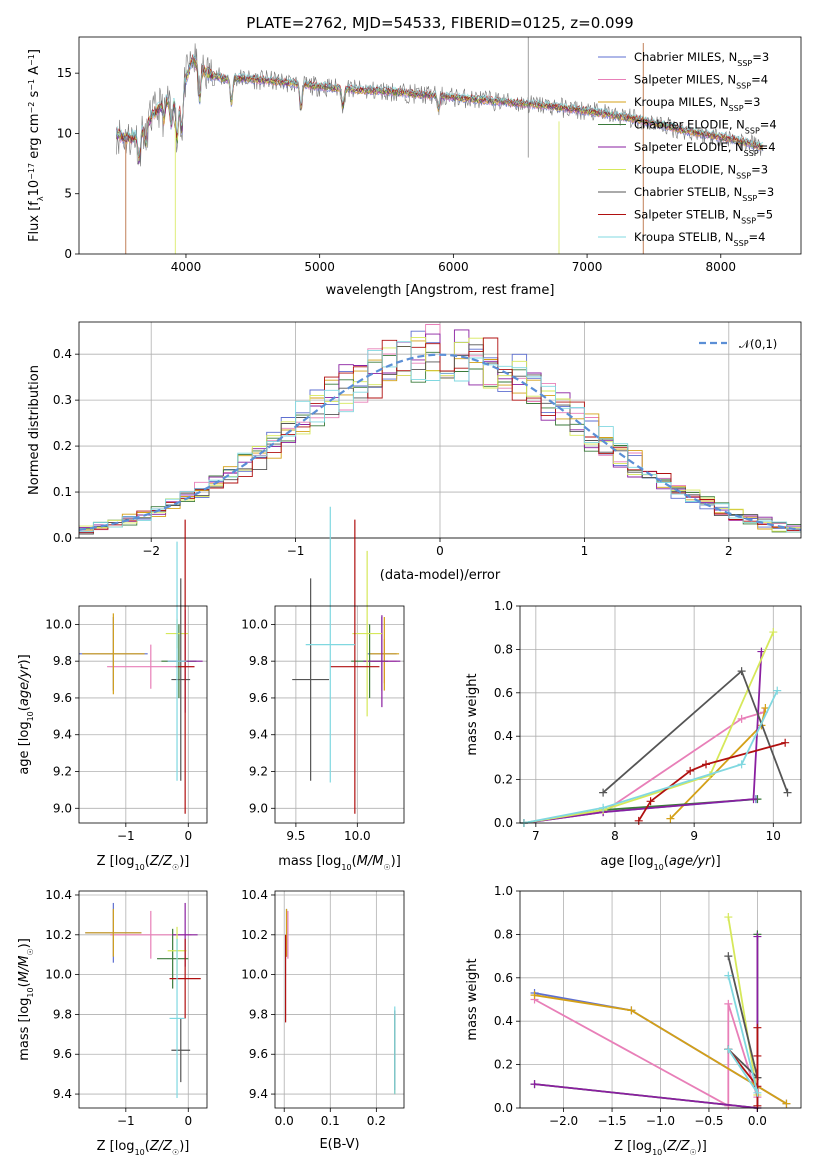 The height and width of the screenshot is (1170, 819). I want to click on y-tick-label: 0.8, so click(503, 934).